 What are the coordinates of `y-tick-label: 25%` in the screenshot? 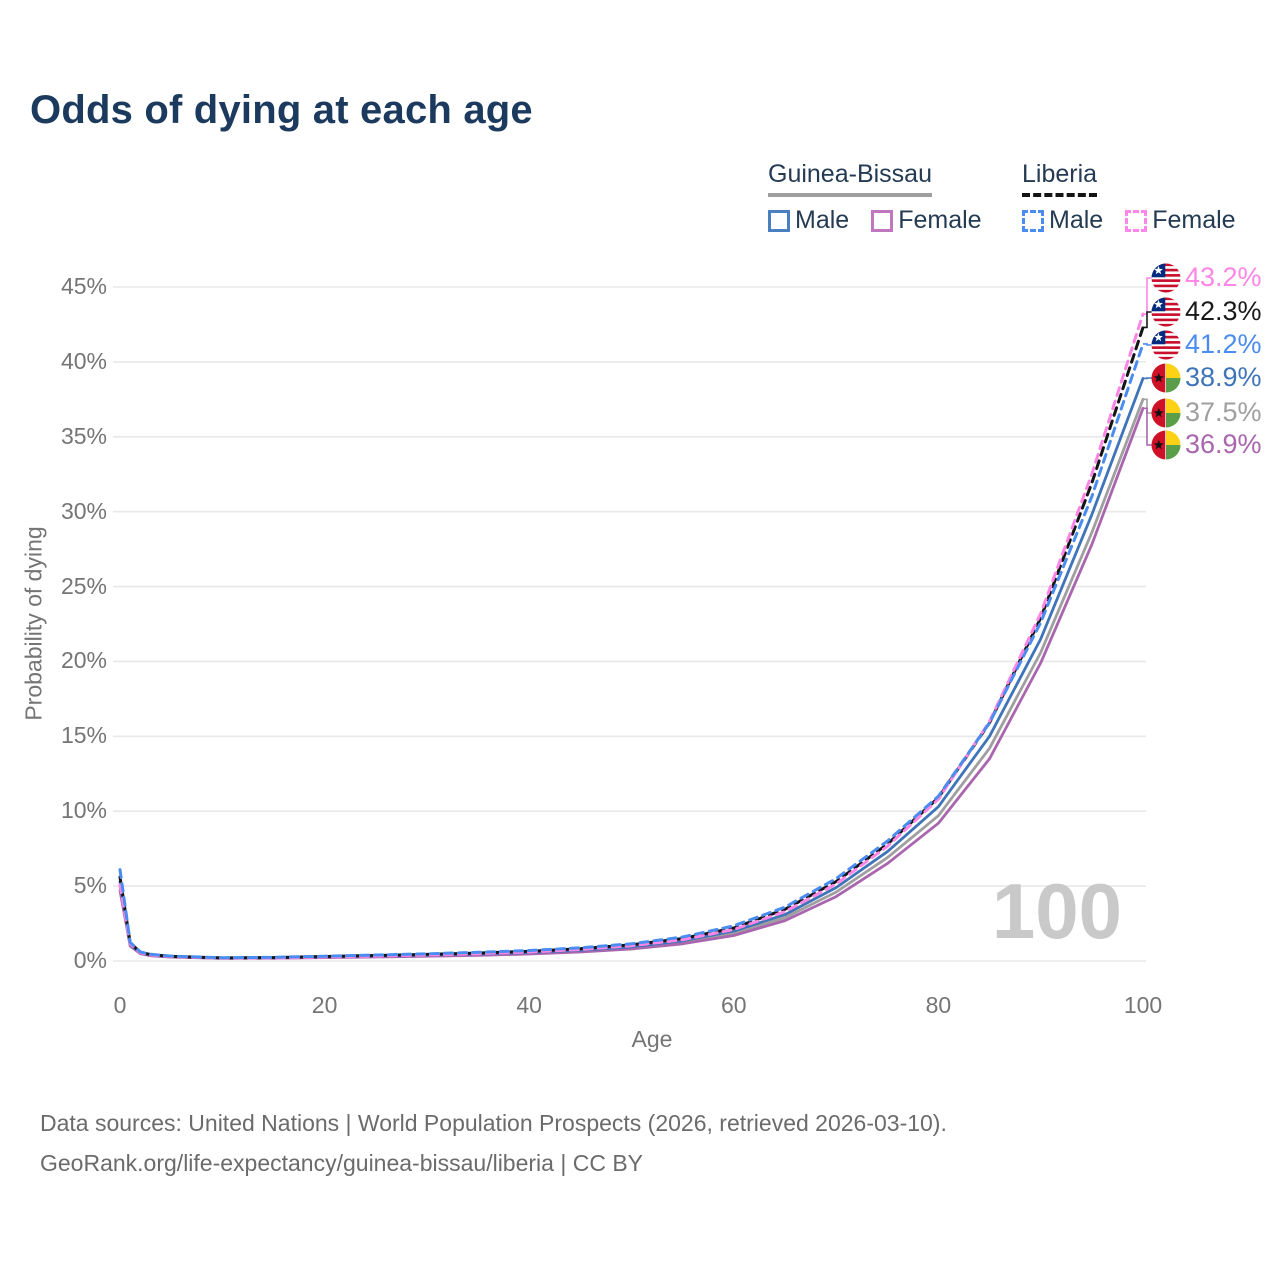 It's located at (83, 585).